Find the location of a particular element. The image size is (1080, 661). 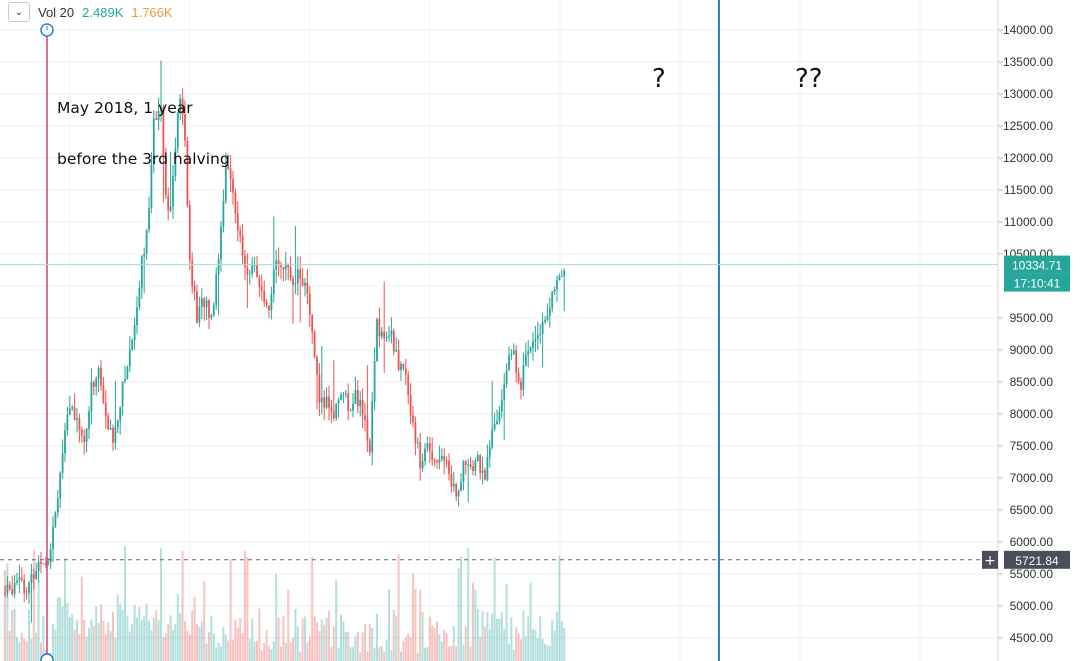

axis-tick-label: 13000.00 is located at coordinates (1028, 94).